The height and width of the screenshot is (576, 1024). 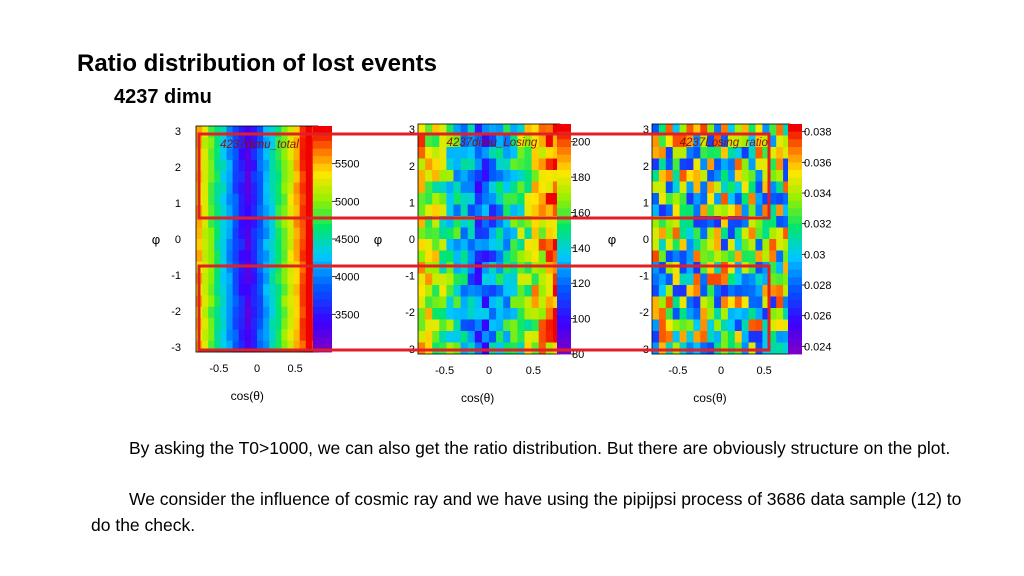 I want to click on y-tick-label: 3, so click(x=646, y=130).